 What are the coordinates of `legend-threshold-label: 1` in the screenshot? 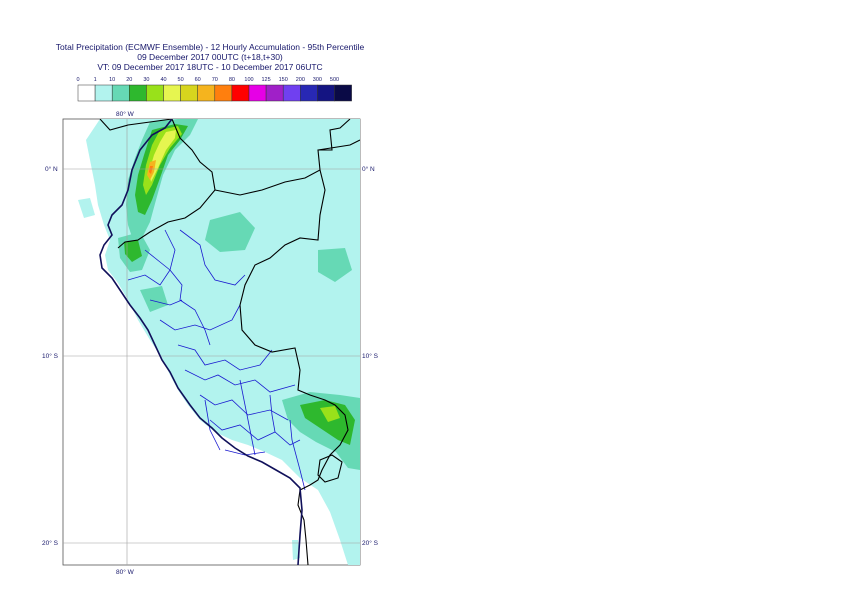 It's located at (95, 80).